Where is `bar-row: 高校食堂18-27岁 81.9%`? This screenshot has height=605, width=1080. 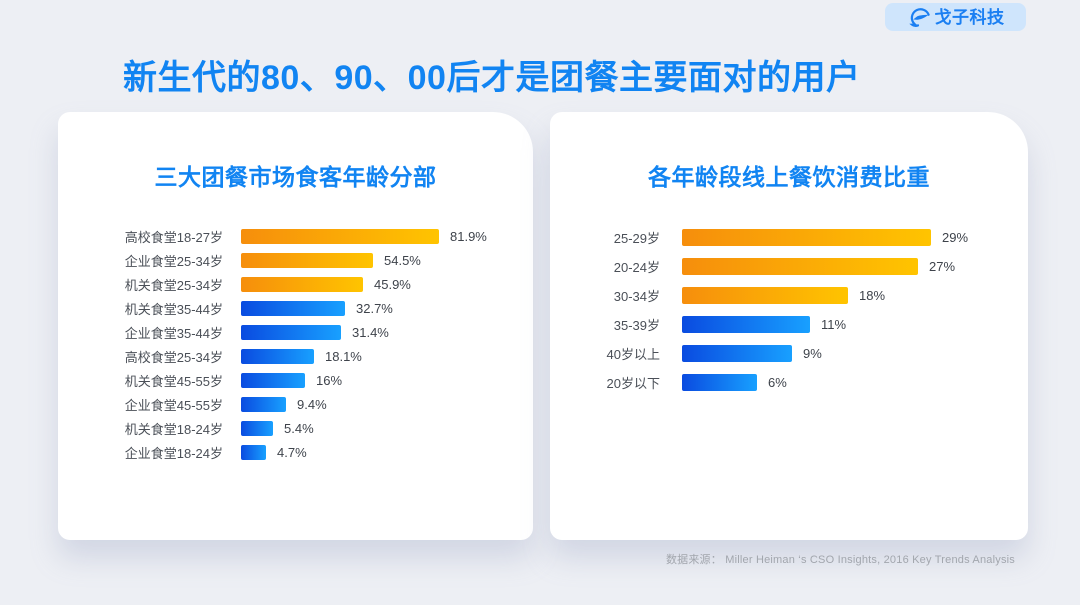
bar-row: 高校食堂18-27岁 81.9% is located at coordinates (295, 236).